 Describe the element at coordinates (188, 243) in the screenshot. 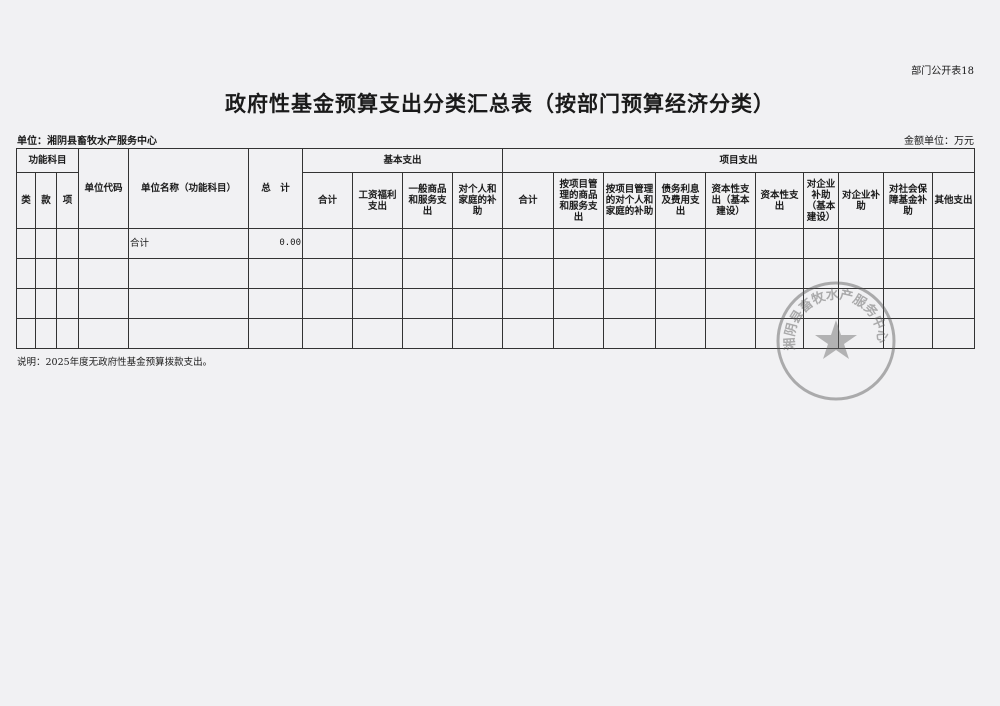

I see `row-name: 合计` at that location.